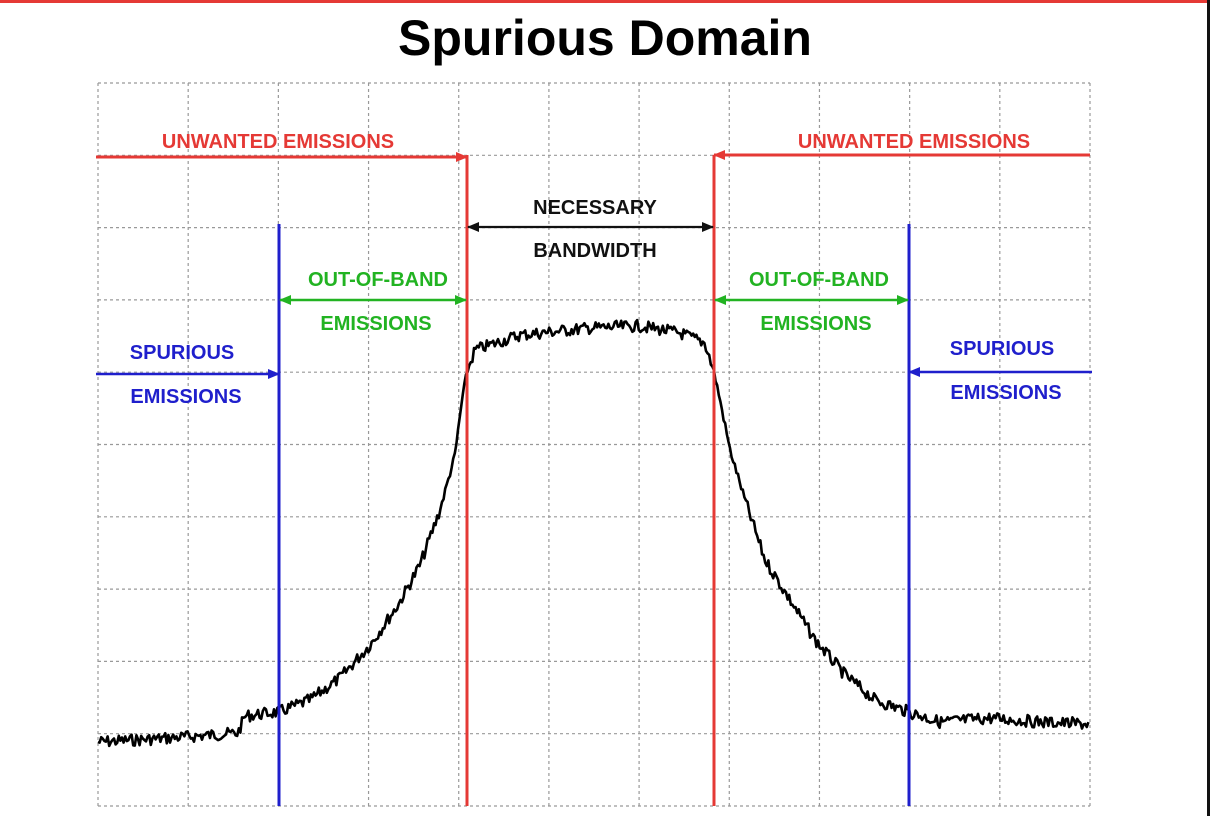 This screenshot has width=1210, height=816. Describe the element at coordinates (1005, 393) in the screenshot. I see `spurious-right-label-line2: EMISSIONS` at that location.